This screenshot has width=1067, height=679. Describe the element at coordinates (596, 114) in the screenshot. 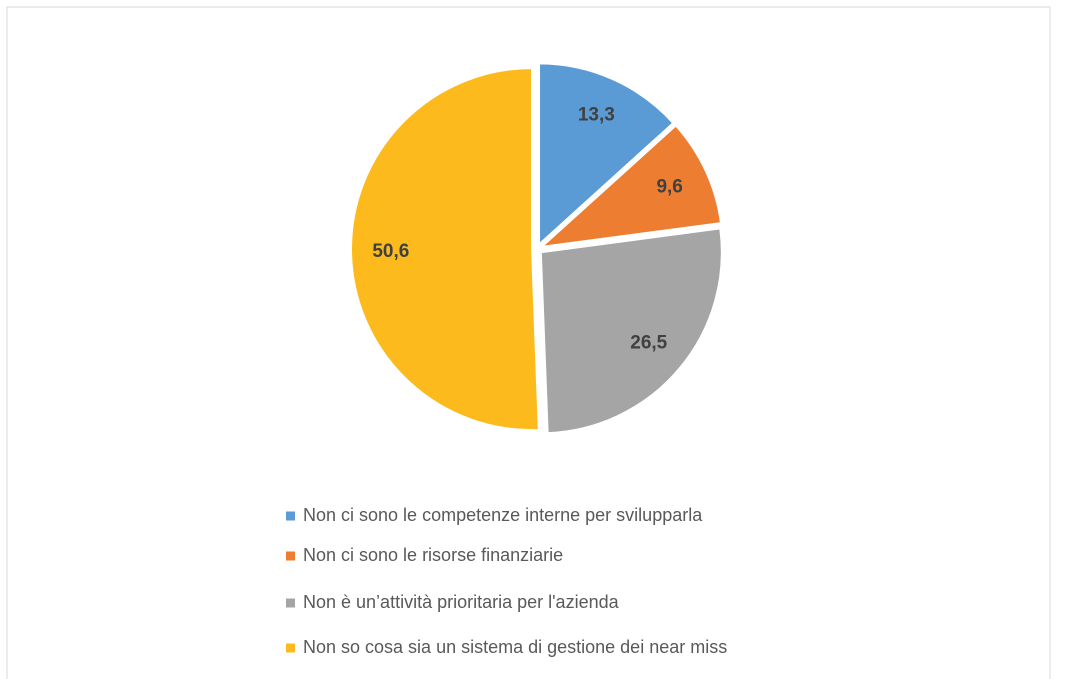

I see `data-label: 13,3` at that location.